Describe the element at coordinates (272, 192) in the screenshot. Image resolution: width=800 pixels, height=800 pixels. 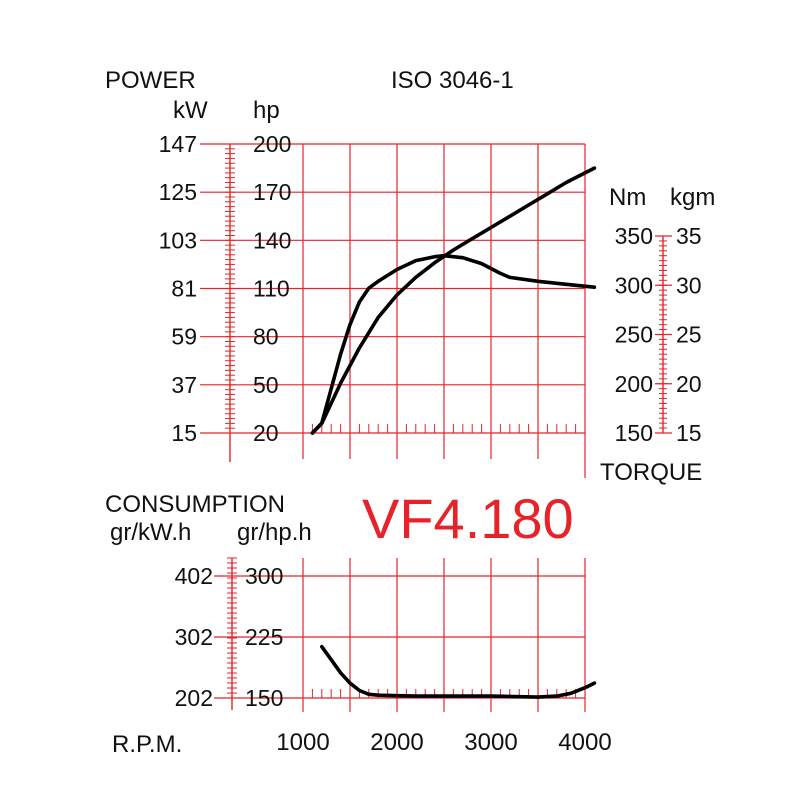
I see `hp-tick-label: 170` at that location.